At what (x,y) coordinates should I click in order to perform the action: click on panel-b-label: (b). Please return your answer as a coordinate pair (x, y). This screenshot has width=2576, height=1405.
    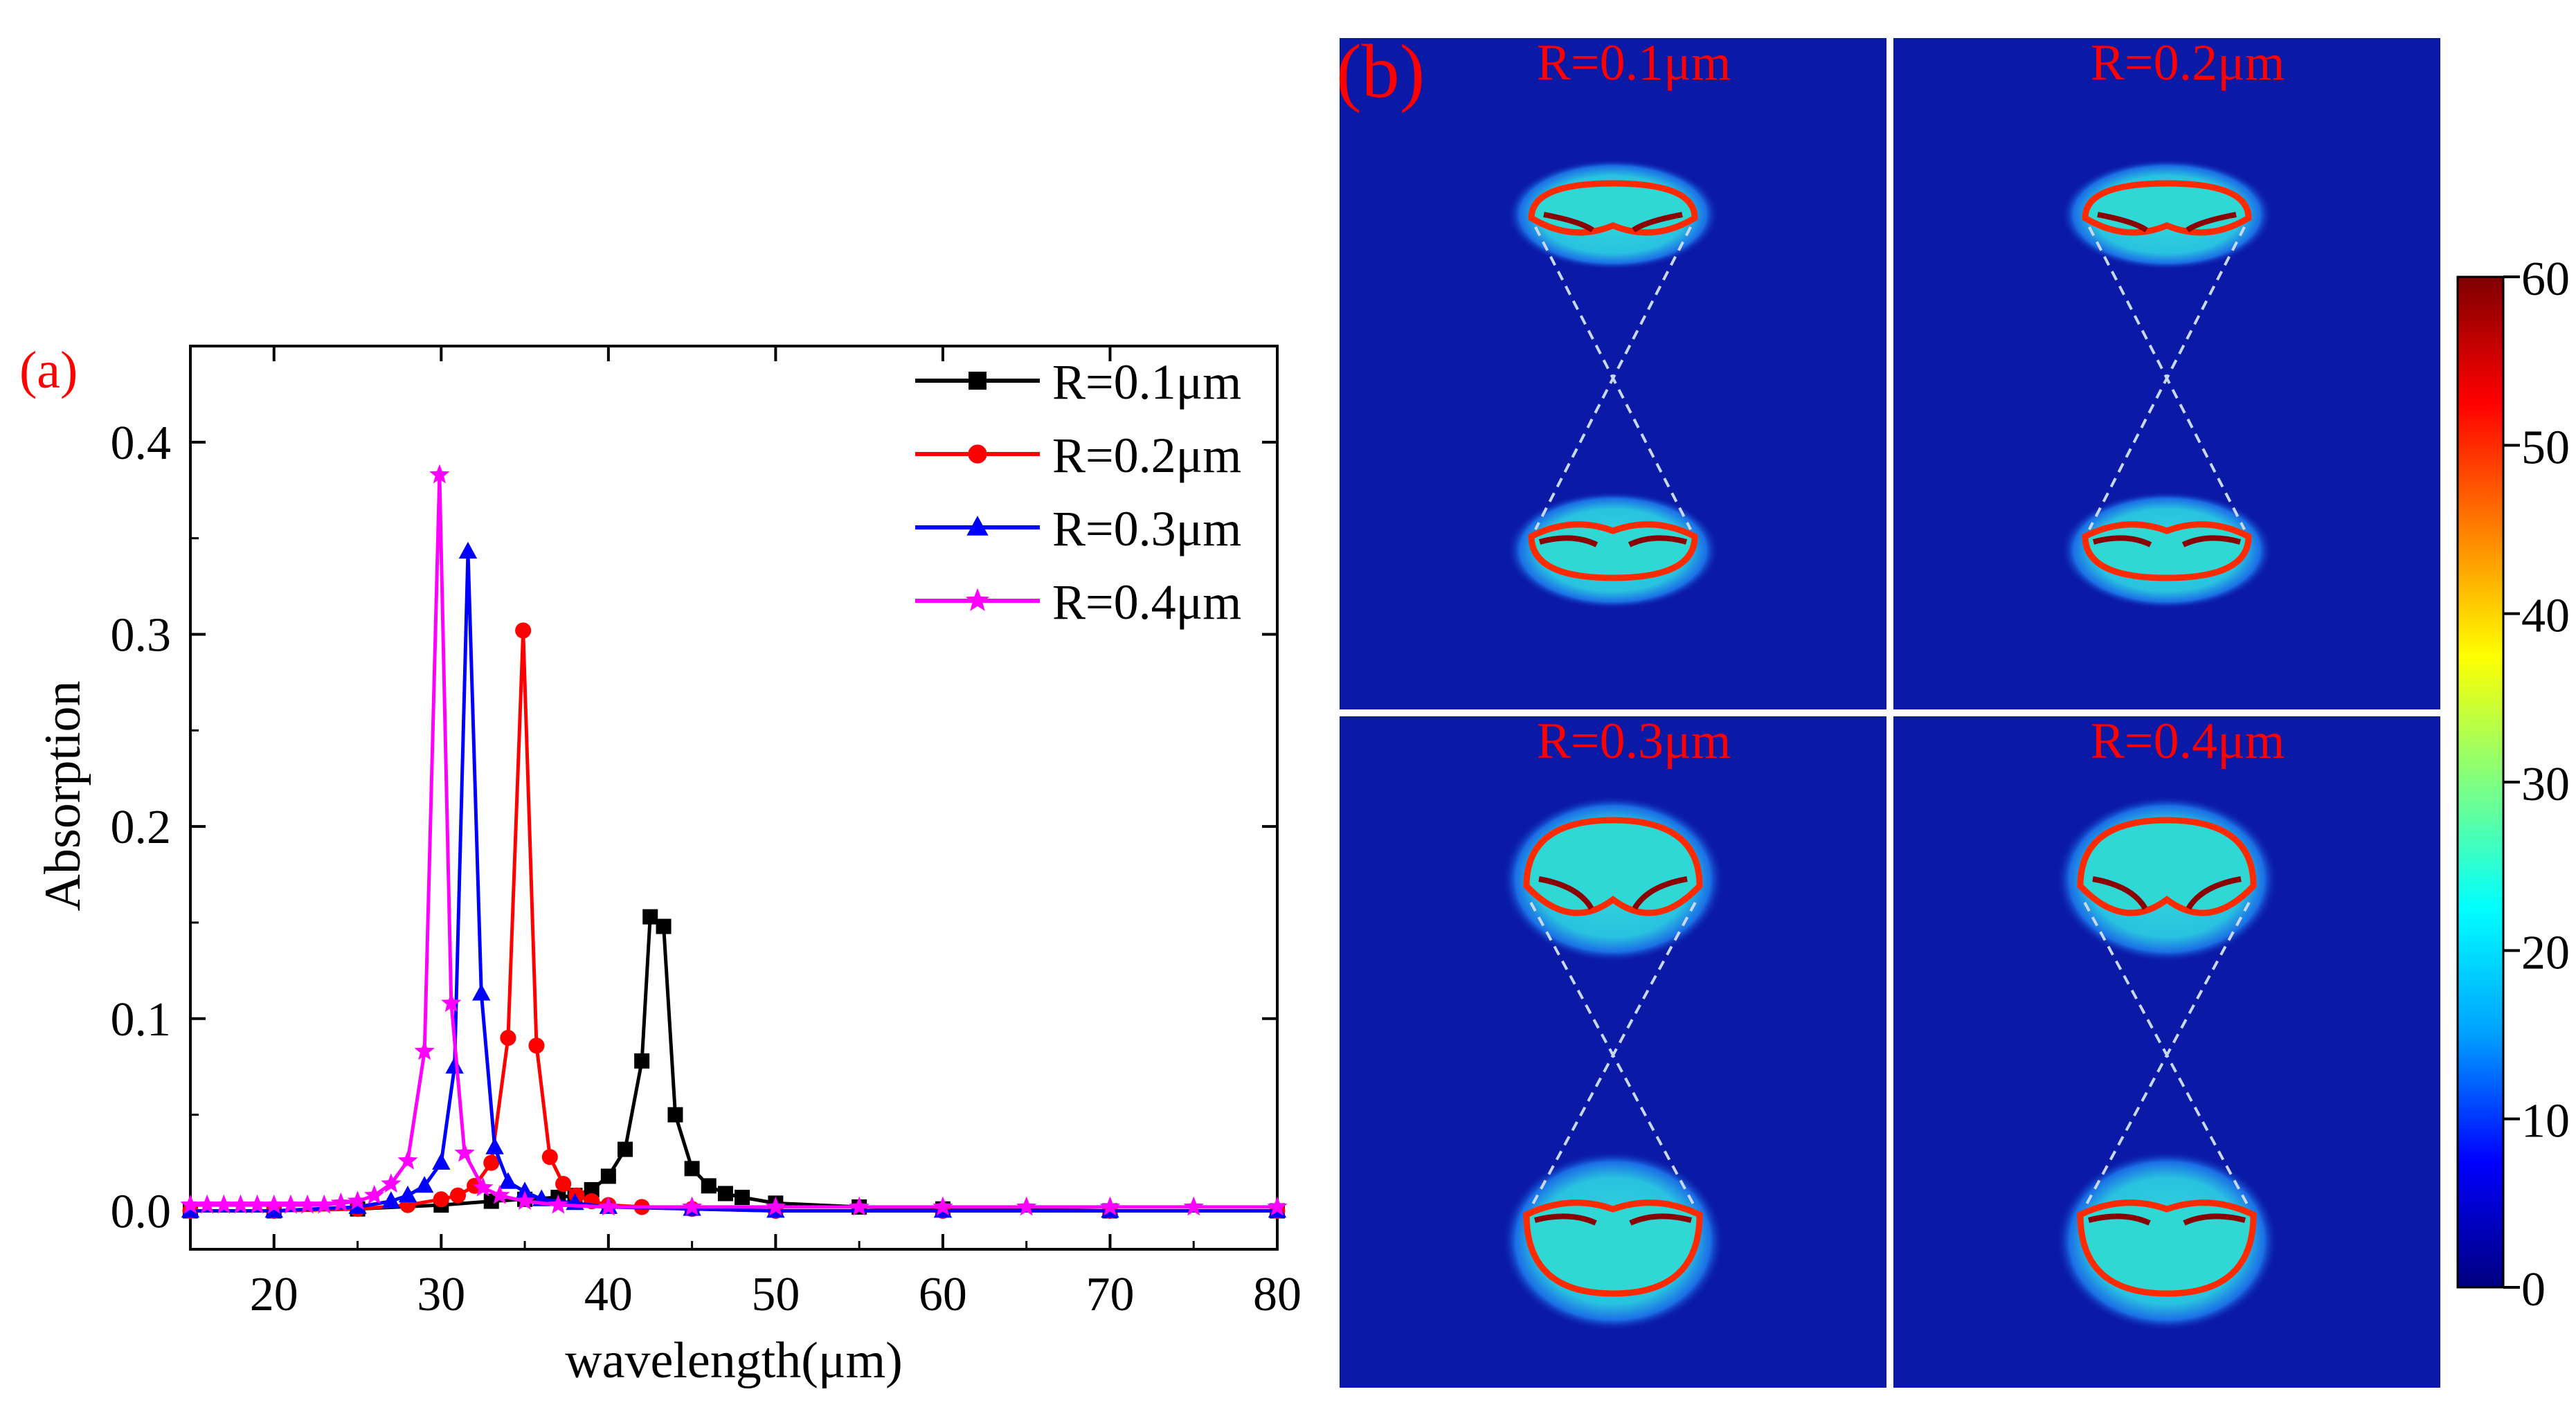
    Looking at the image, I should click on (1380, 71).